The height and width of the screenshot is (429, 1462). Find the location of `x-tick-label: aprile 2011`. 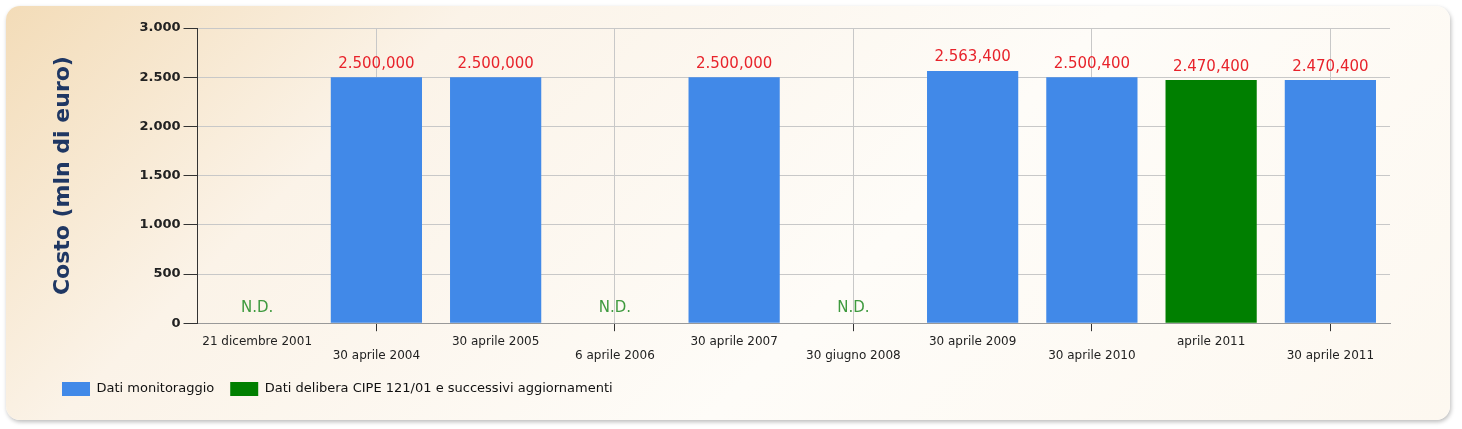

x-tick-label: aprile 2011 is located at coordinates (1211, 340).